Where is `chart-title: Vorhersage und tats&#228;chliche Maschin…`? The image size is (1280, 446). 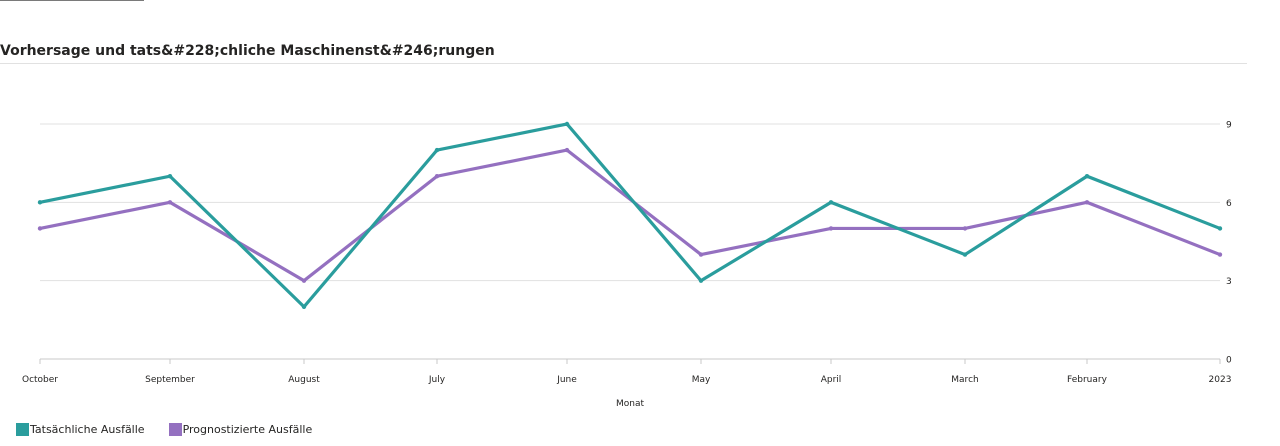
chart-title: Vorhersage und tats&#228;chliche Maschin… is located at coordinates (247, 51).